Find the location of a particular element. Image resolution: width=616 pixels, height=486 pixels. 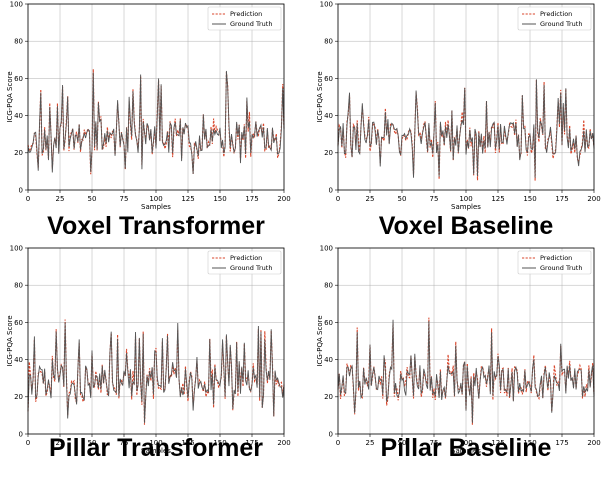

panel-title: Voxel Transformer is located at coordinates (156, 226).